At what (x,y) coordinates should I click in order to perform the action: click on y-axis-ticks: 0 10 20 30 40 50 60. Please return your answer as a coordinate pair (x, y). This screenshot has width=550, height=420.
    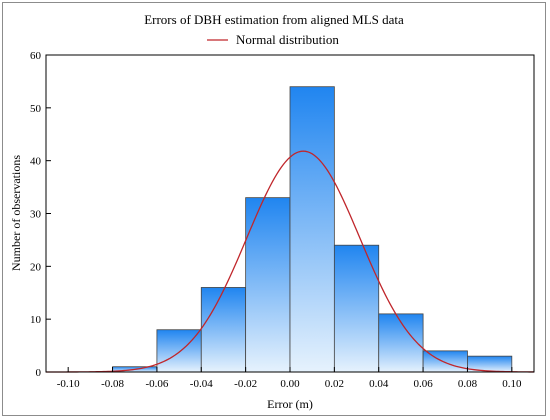
    Looking at the image, I should click on (40, 214).